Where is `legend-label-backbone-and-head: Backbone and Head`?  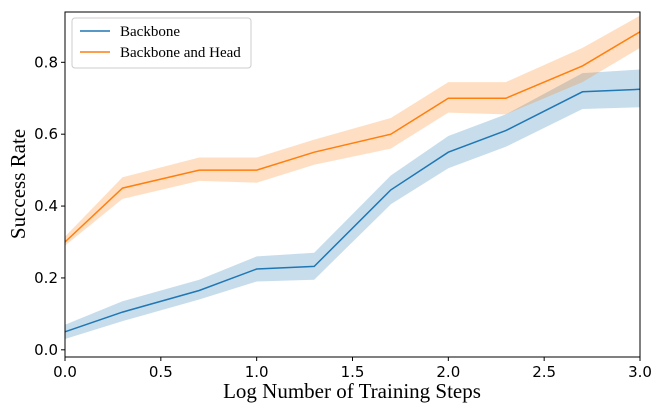 legend-label-backbone-and-head: Backbone and Head is located at coordinates (180, 53).